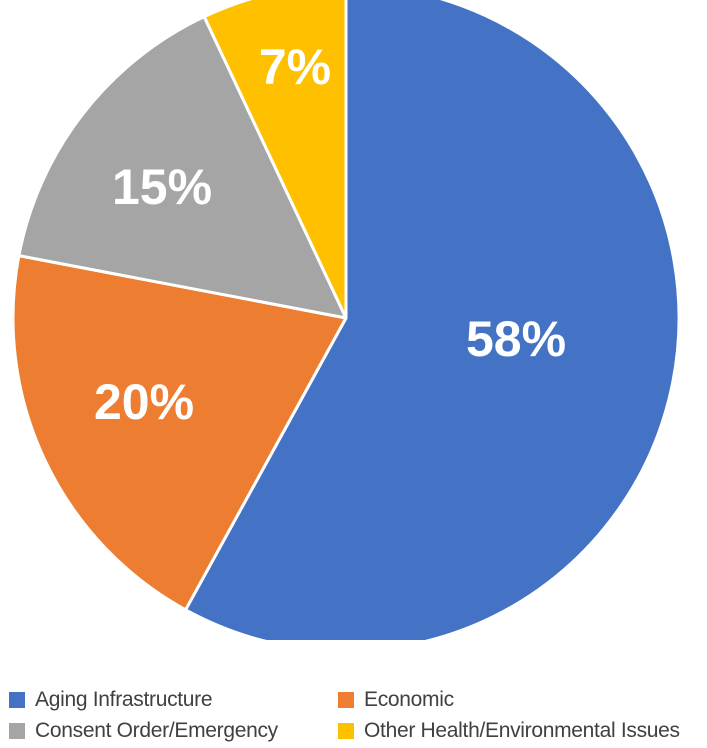 This screenshot has height=748, width=707. What do you see at coordinates (516, 339) in the screenshot?
I see `data-label-aging-infrastructure: 58%` at bounding box center [516, 339].